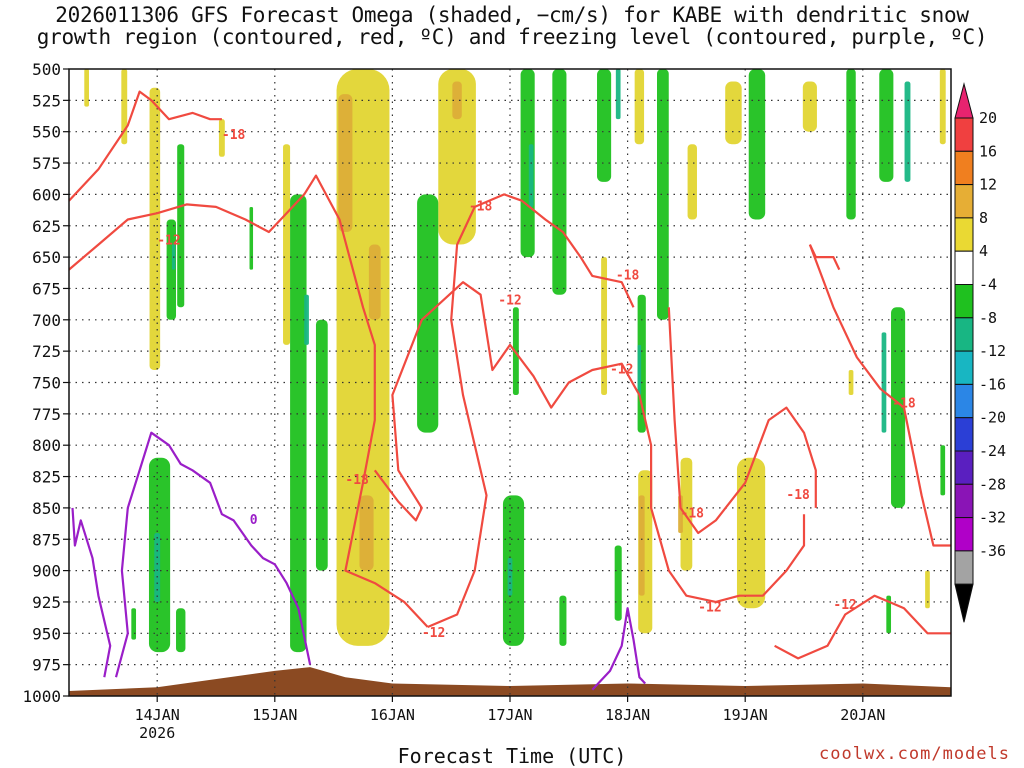 The width and height of the screenshot is (1024, 768). What do you see at coordinates (992, 484) in the screenshot?
I see `colorbar-label: -28` at bounding box center [992, 484].